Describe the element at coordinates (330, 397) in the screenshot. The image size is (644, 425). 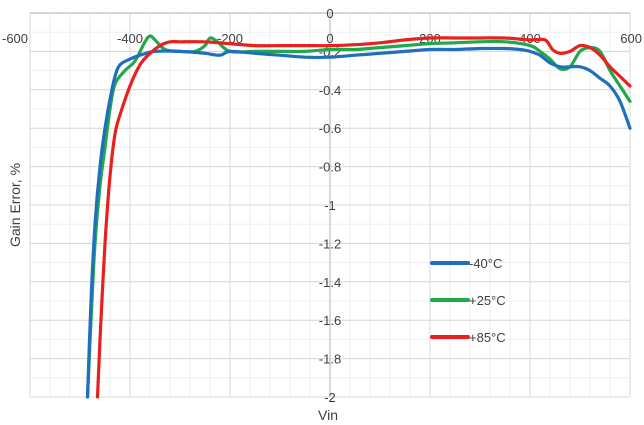
I see `y-tick-label: -2` at that location.